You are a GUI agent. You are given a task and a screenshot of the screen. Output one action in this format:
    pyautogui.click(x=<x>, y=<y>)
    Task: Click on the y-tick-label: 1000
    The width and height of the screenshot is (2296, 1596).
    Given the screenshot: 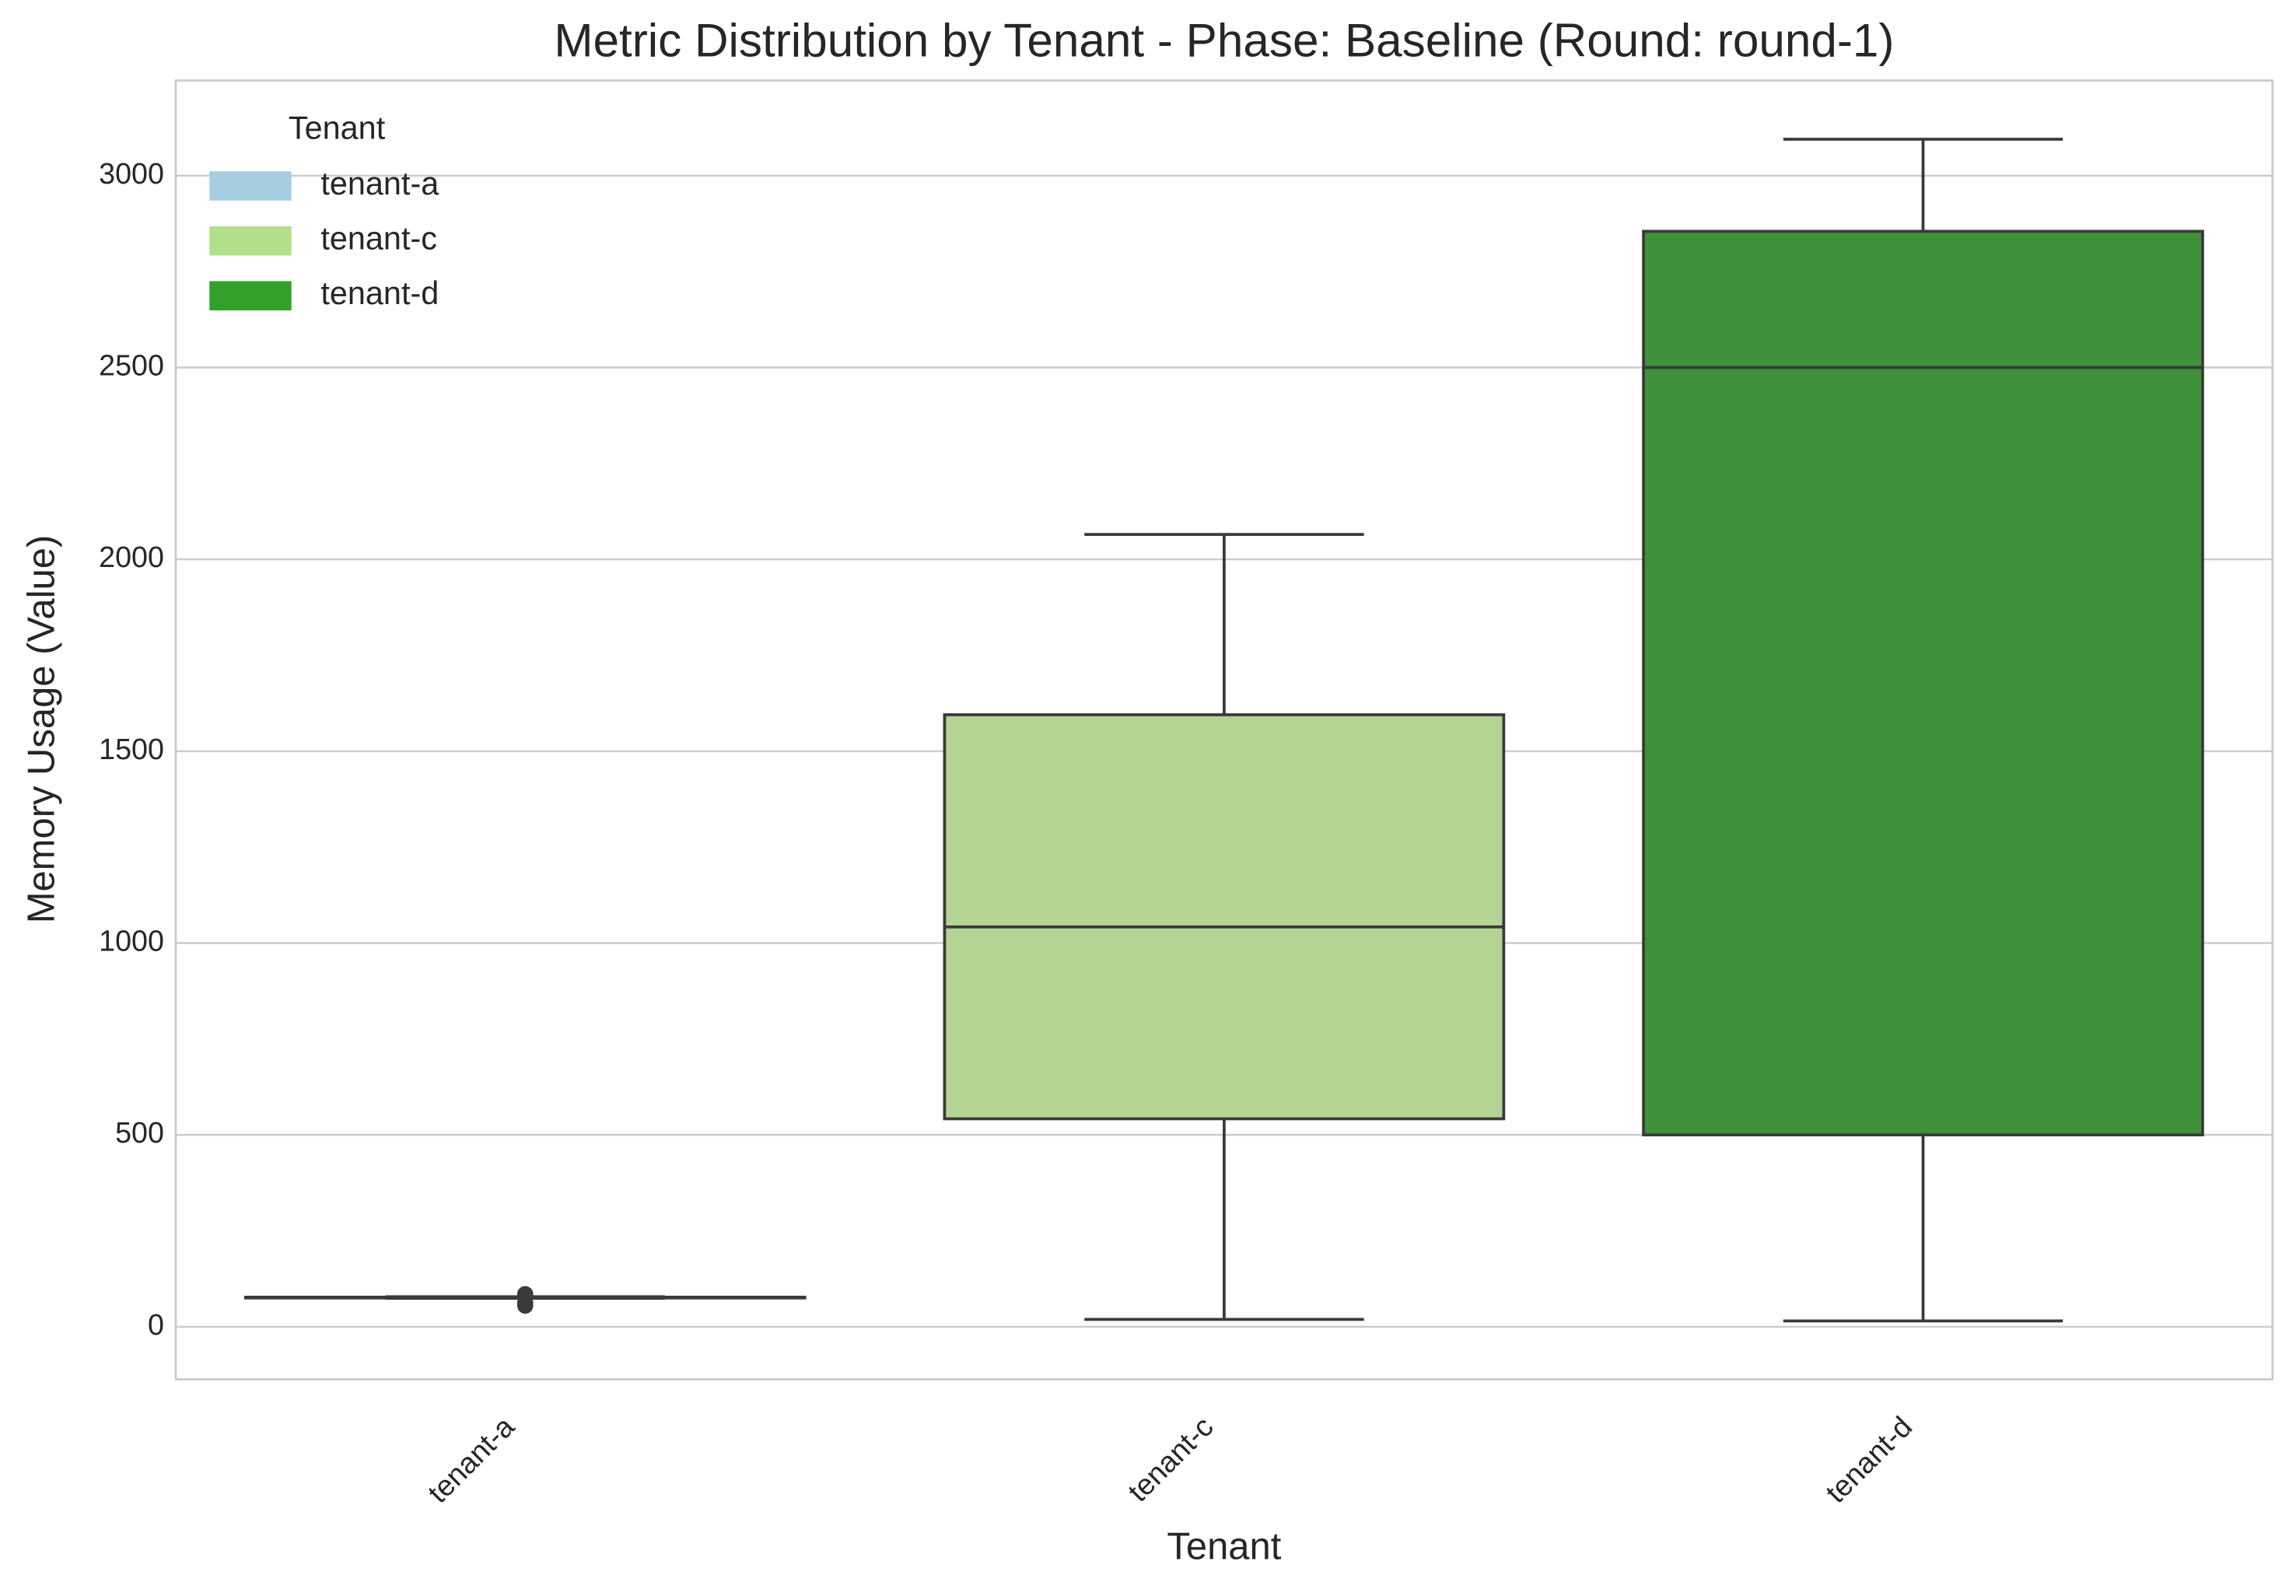 What is the action you would take?
    pyautogui.click(x=131, y=941)
    